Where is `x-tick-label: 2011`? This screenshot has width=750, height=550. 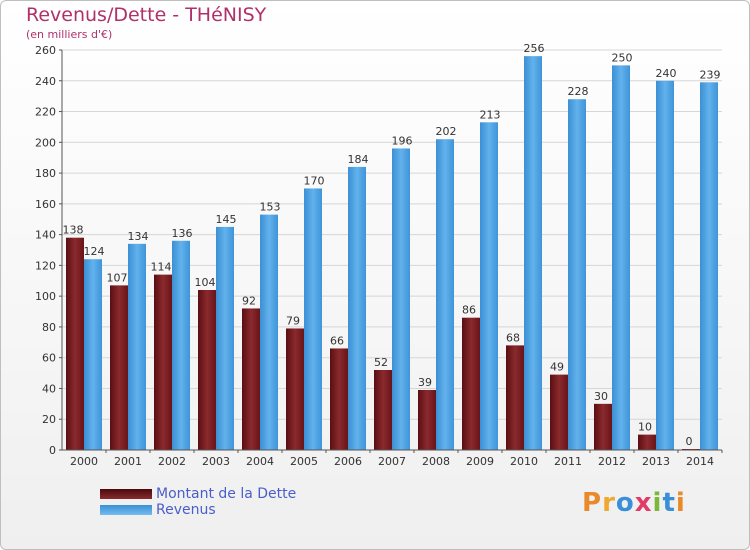
x-tick-label: 2011 is located at coordinates (568, 461).